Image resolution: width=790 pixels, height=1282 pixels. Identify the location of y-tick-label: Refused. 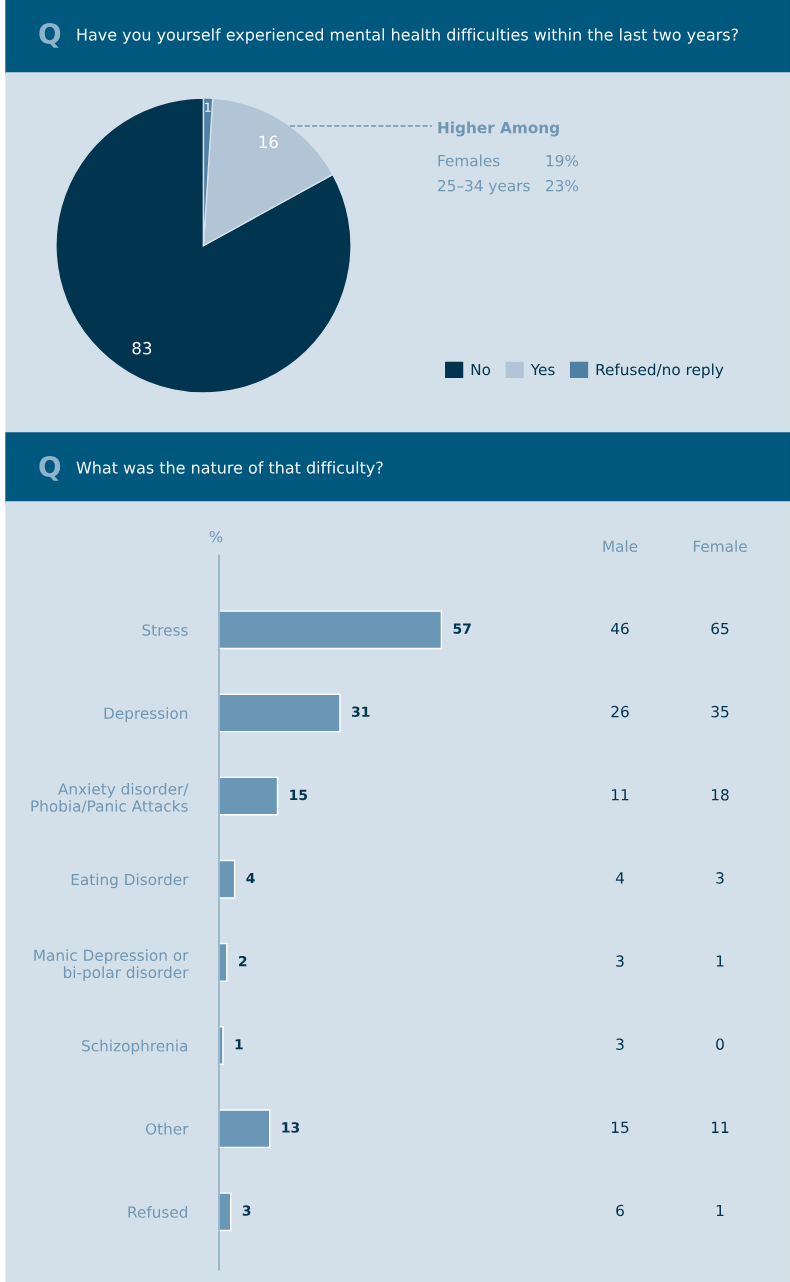
(158, 1212).